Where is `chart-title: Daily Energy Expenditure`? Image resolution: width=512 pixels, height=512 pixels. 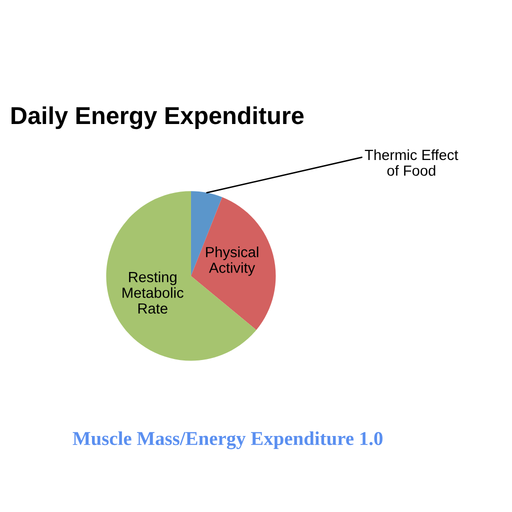
chart-title: Daily Energy Expenditure is located at coordinates (158, 118).